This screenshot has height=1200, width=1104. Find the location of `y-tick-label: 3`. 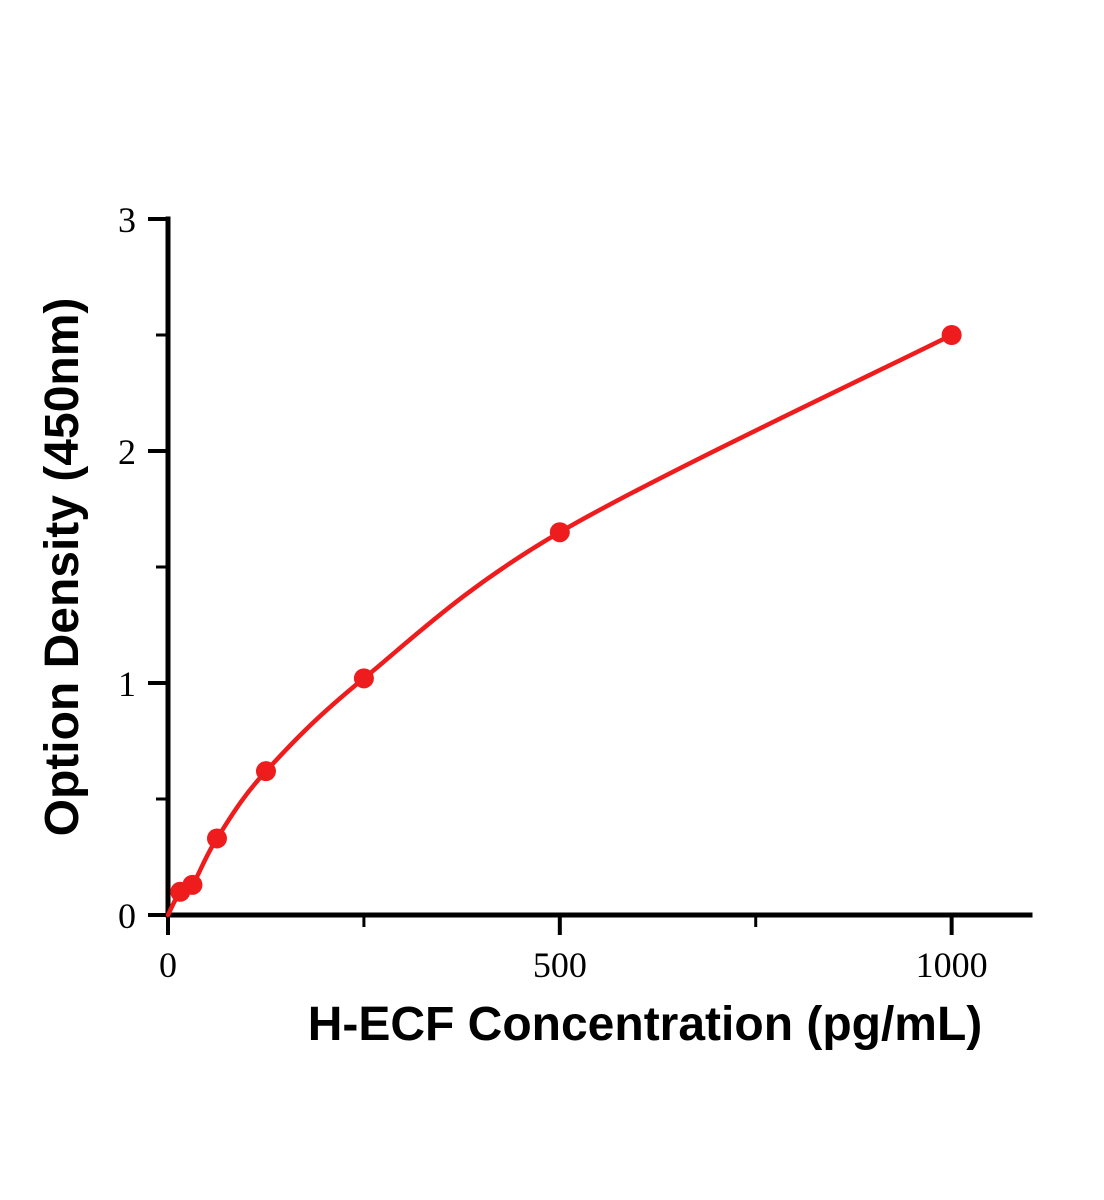

y-tick-label: 3 is located at coordinates (127, 220).